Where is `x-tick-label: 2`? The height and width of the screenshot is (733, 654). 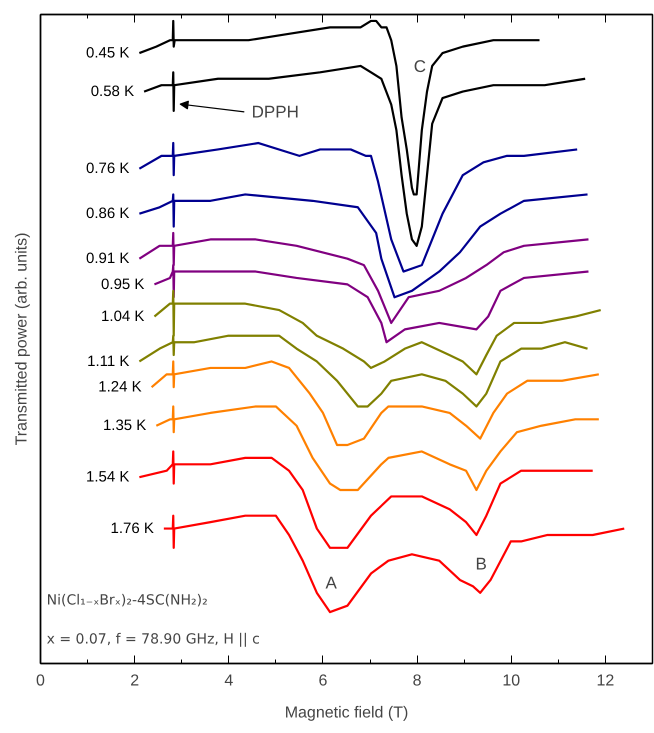 x-tick-label: 2 is located at coordinates (135, 681).